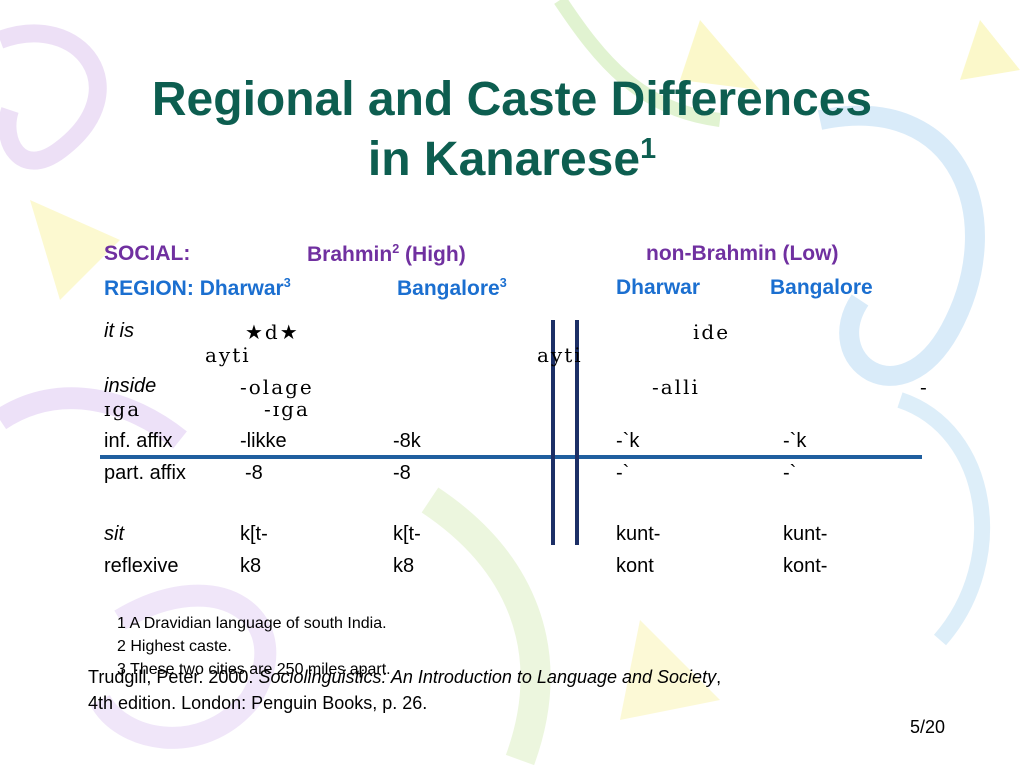  Describe the element at coordinates (504, 159) in the screenshot. I see `title-text: in Kanarese` at that location.